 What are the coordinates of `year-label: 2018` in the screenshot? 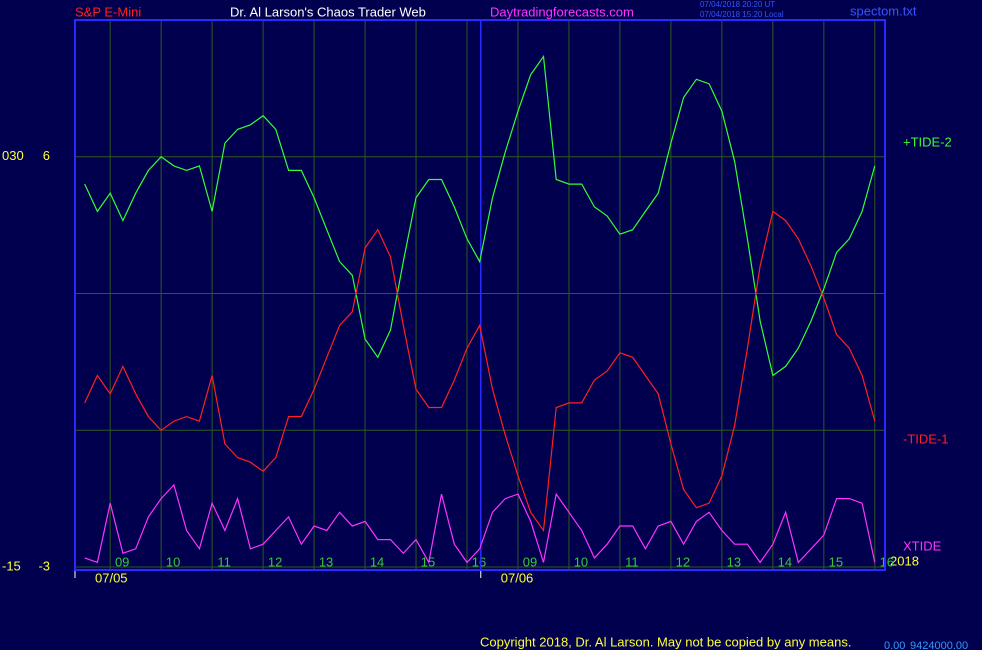 It's located at (904, 560).